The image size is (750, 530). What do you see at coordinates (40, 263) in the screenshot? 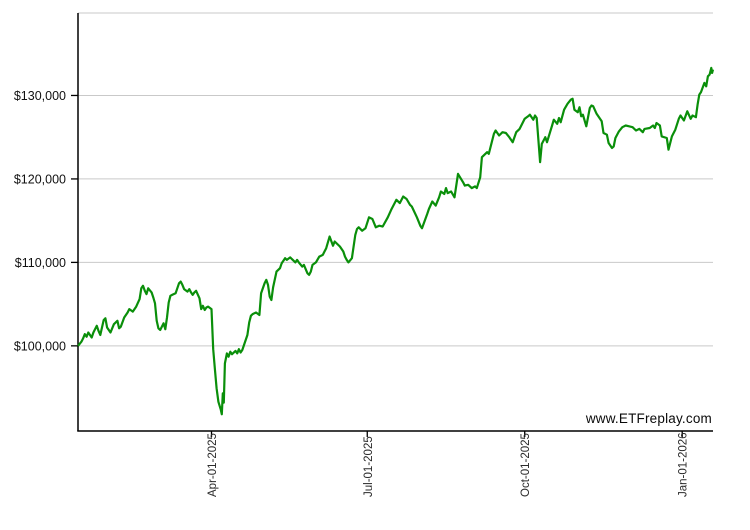
I see `y-axis-label: $110,000` at bounding box center [40, 263].